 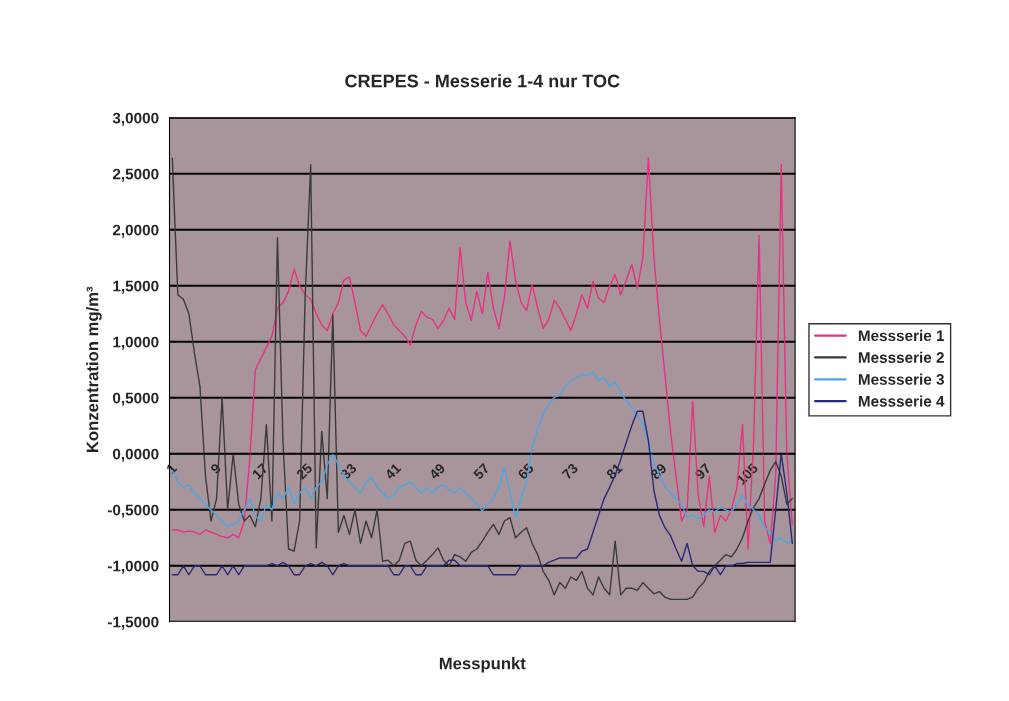 I want to click on y-tick-label: -1,0000, so click(x=133, y=567).